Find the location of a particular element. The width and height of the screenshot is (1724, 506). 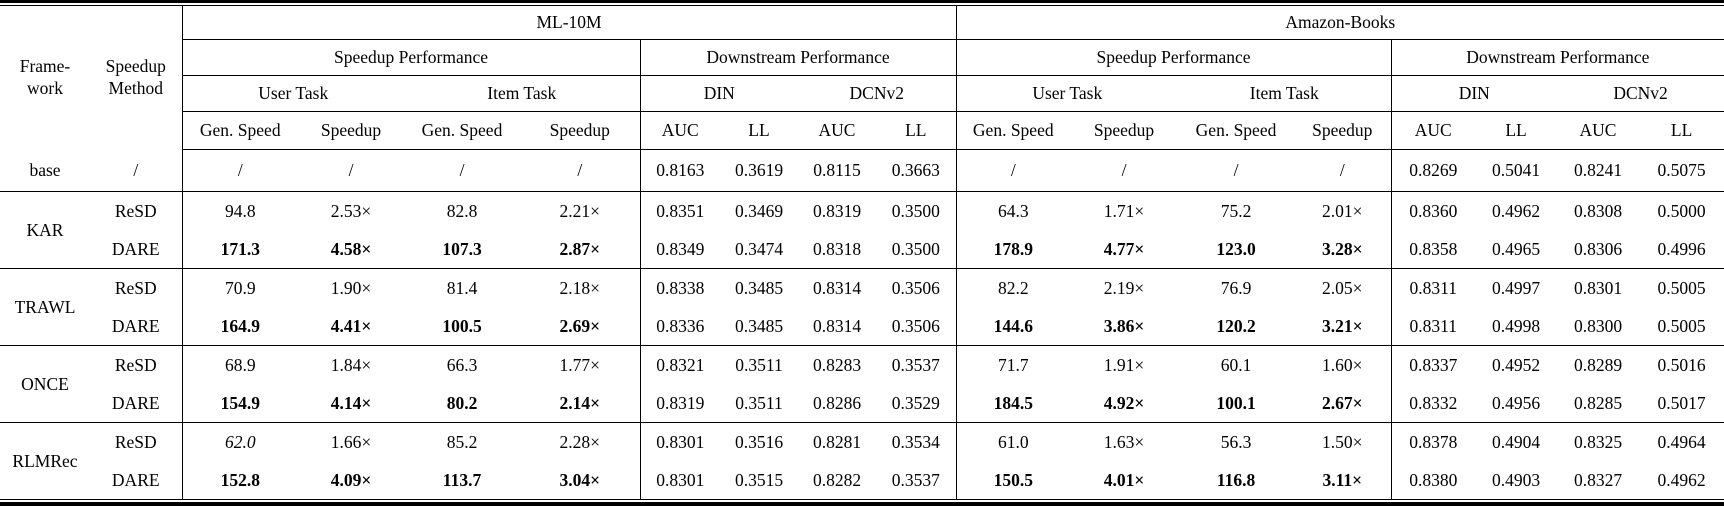

data-cell: 94.8 is located at coordinates (240, 210).